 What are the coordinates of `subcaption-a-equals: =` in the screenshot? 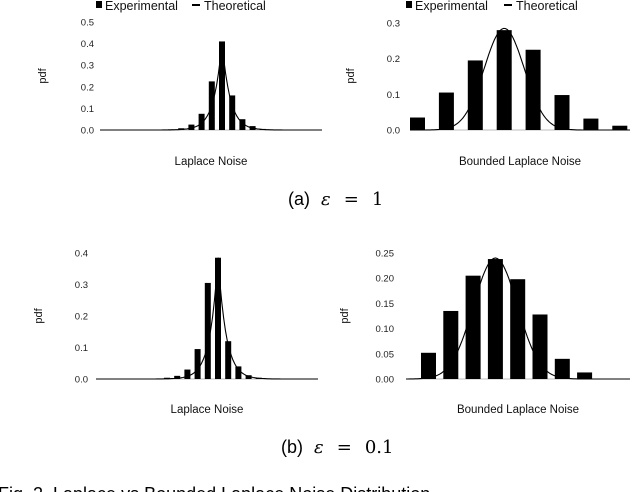 It's located at (351, 199).